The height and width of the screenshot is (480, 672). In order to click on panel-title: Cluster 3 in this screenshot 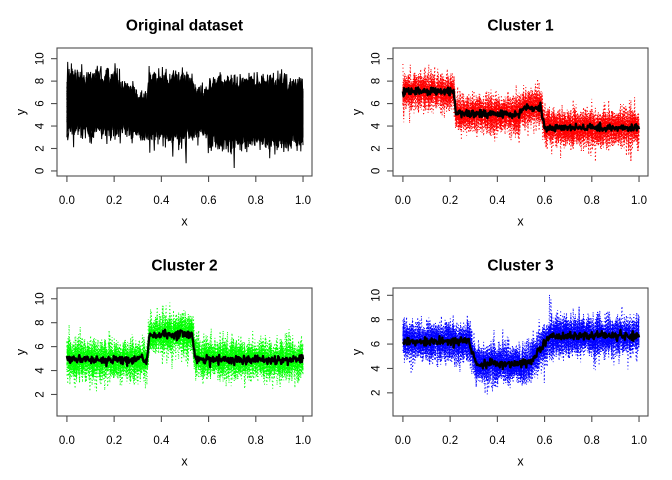, I will do `click(520, 266)`.